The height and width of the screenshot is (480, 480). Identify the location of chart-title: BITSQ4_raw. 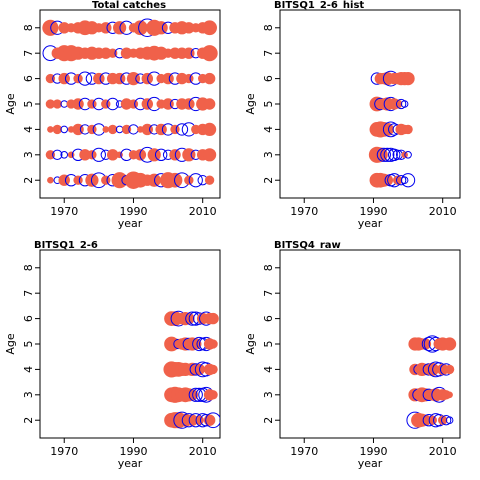
(307, 245).